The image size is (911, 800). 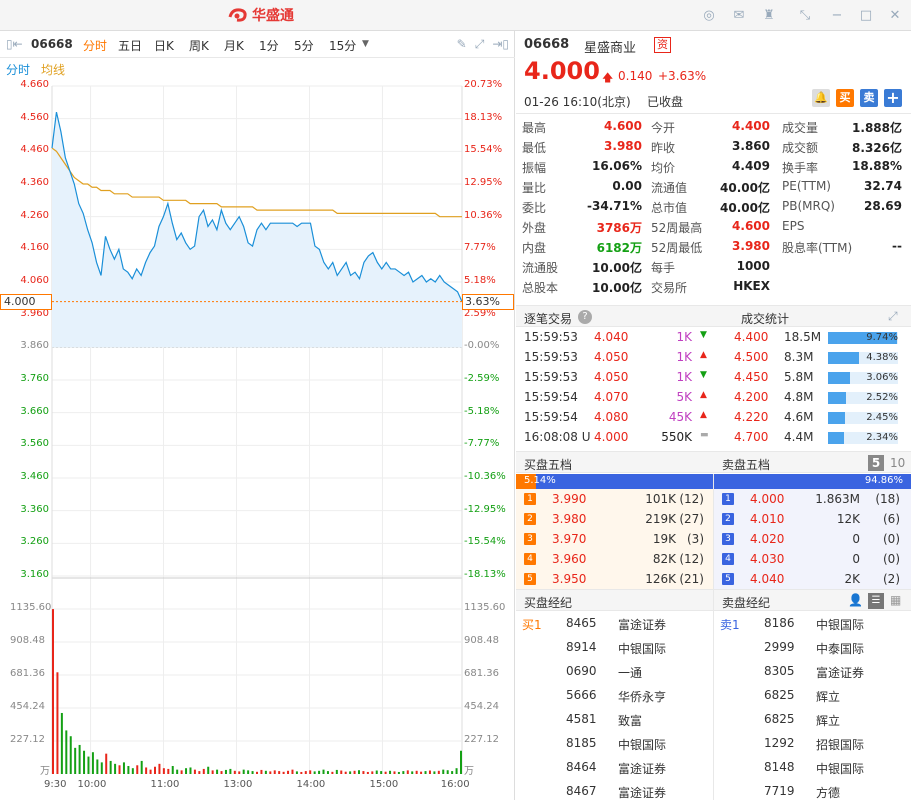 What do you see at coordinates (709, 15) in the screenshot?
I see `headset-icon: ◎` at bounding box center [709, 15].